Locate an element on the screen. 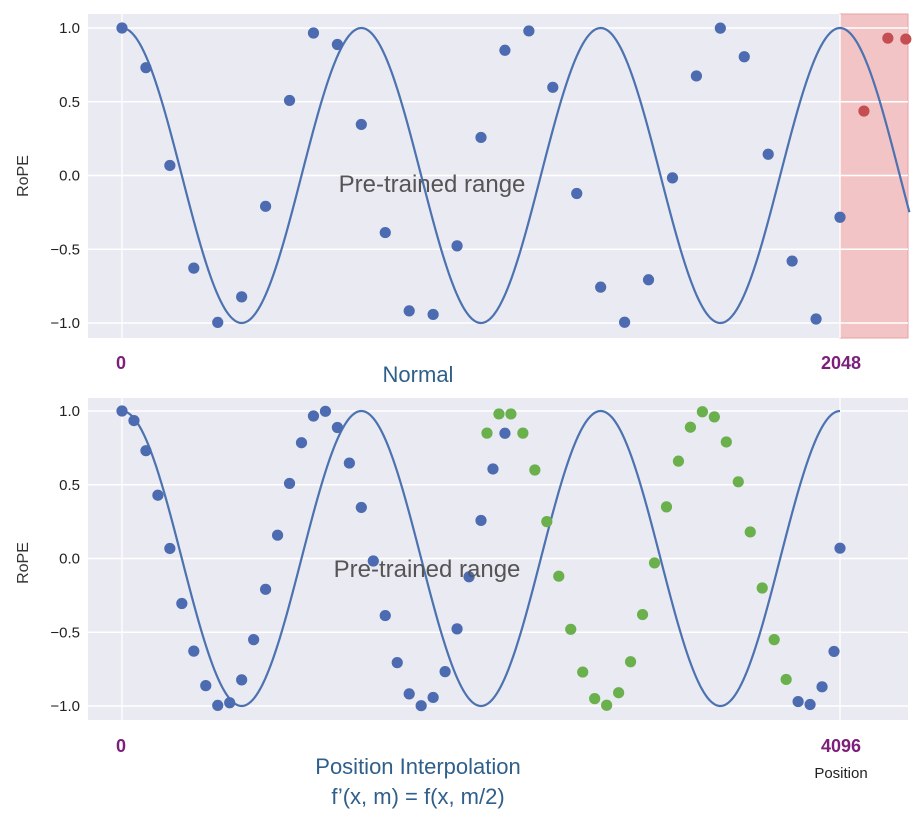  interpolation-x-start-label: 0 is located at coordinates (121, 746).